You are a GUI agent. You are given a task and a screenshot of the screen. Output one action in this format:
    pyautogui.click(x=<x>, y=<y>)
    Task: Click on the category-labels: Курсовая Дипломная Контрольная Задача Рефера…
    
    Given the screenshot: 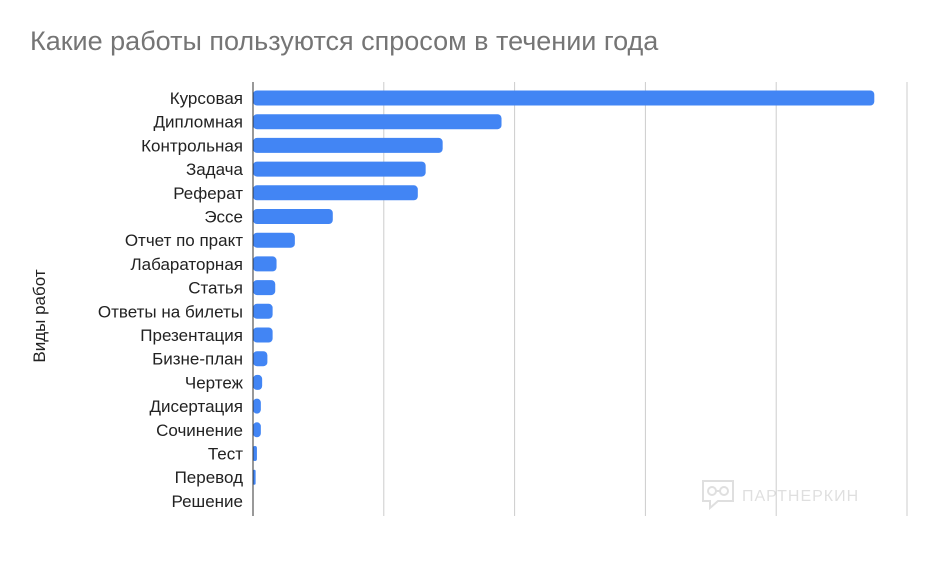 What is the action you would take?
    pyautogui.click(x=171, y=300)
    